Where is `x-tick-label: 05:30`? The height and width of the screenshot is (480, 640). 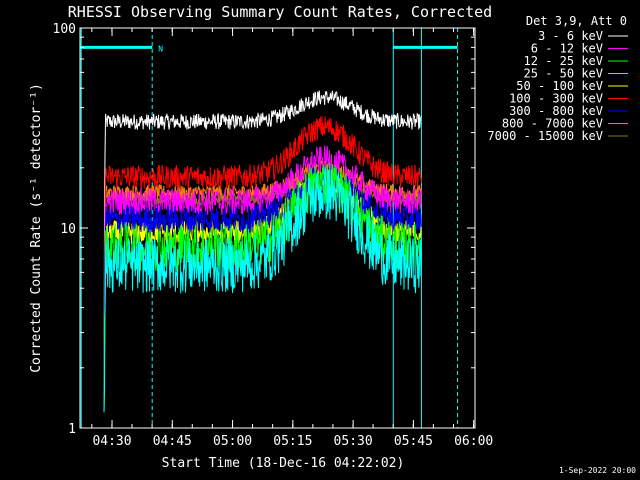 x-tick-label: 05:30 is located at coordinates (353, 441).